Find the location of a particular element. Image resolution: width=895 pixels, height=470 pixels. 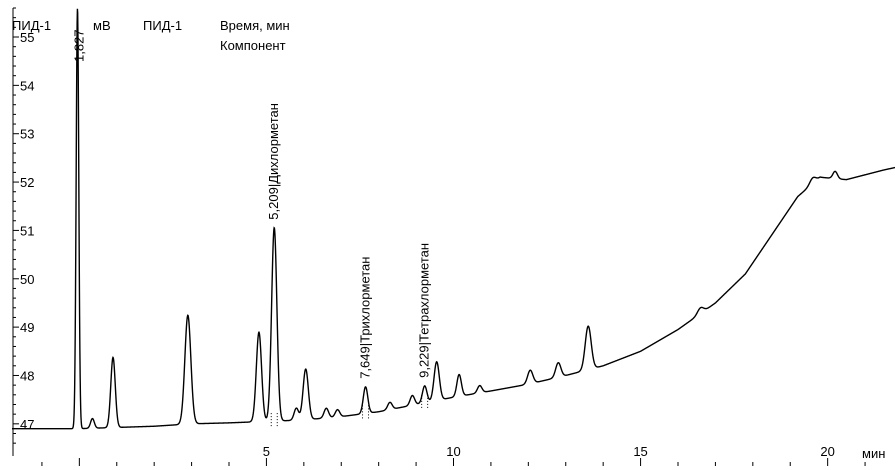

x-tick-label: 5 is located at coordinates (266, 451).